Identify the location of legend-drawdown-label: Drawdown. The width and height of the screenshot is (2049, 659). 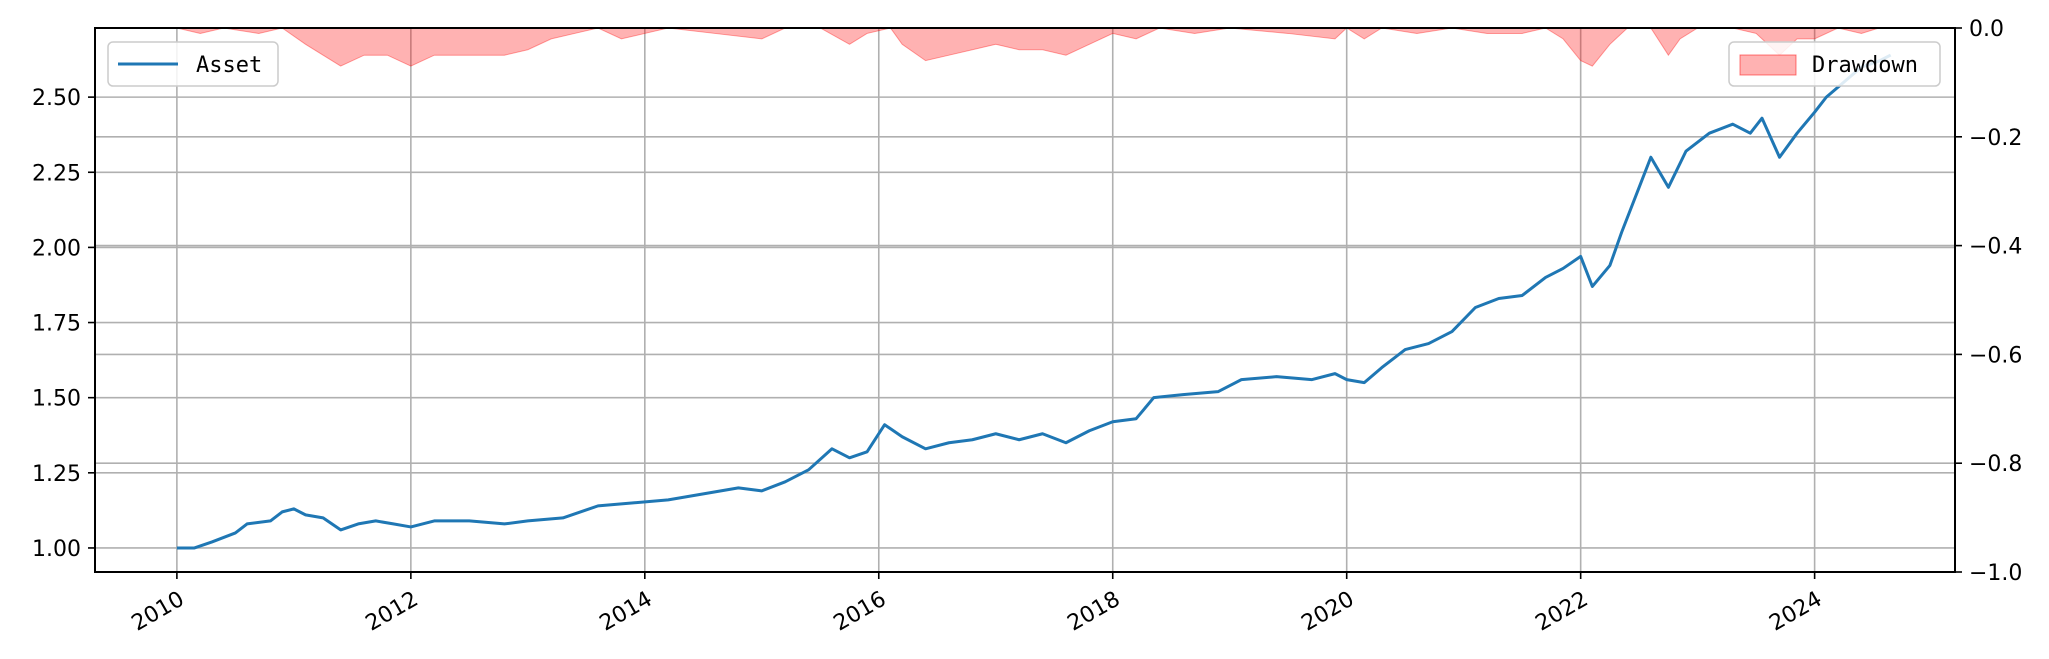
(1865, 65).